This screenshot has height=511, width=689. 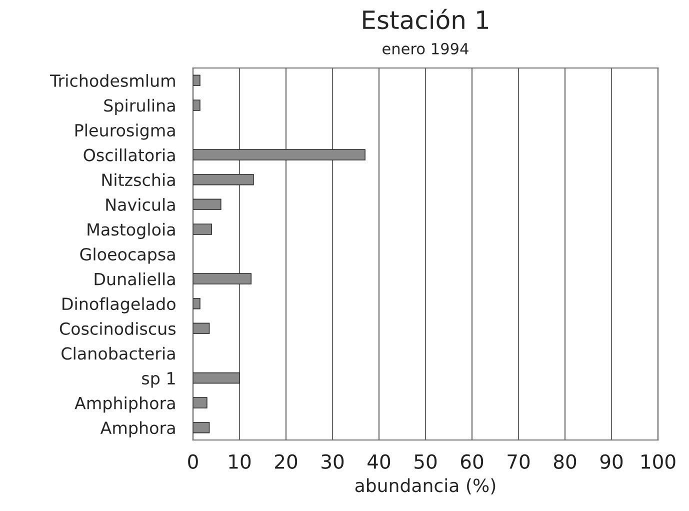 I want to click on x-tick-label: 70, so click(x=519, y=461).